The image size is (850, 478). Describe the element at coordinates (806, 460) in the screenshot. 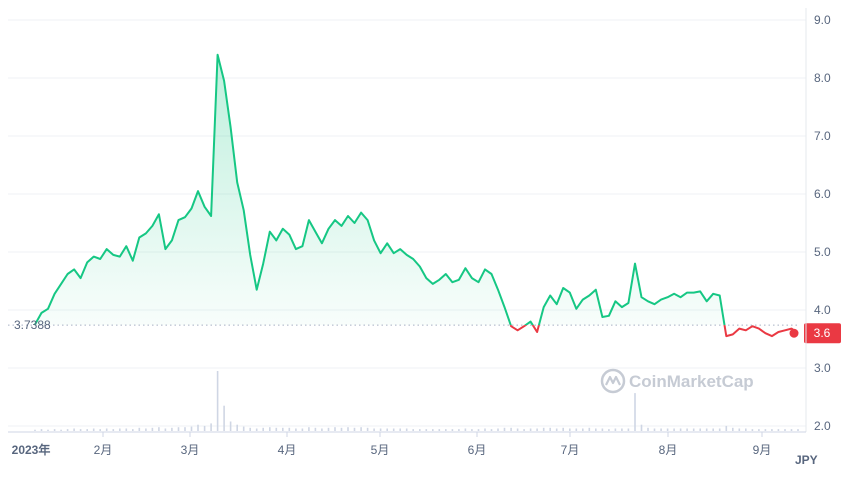

I see `currency-label: JPY` at that location.